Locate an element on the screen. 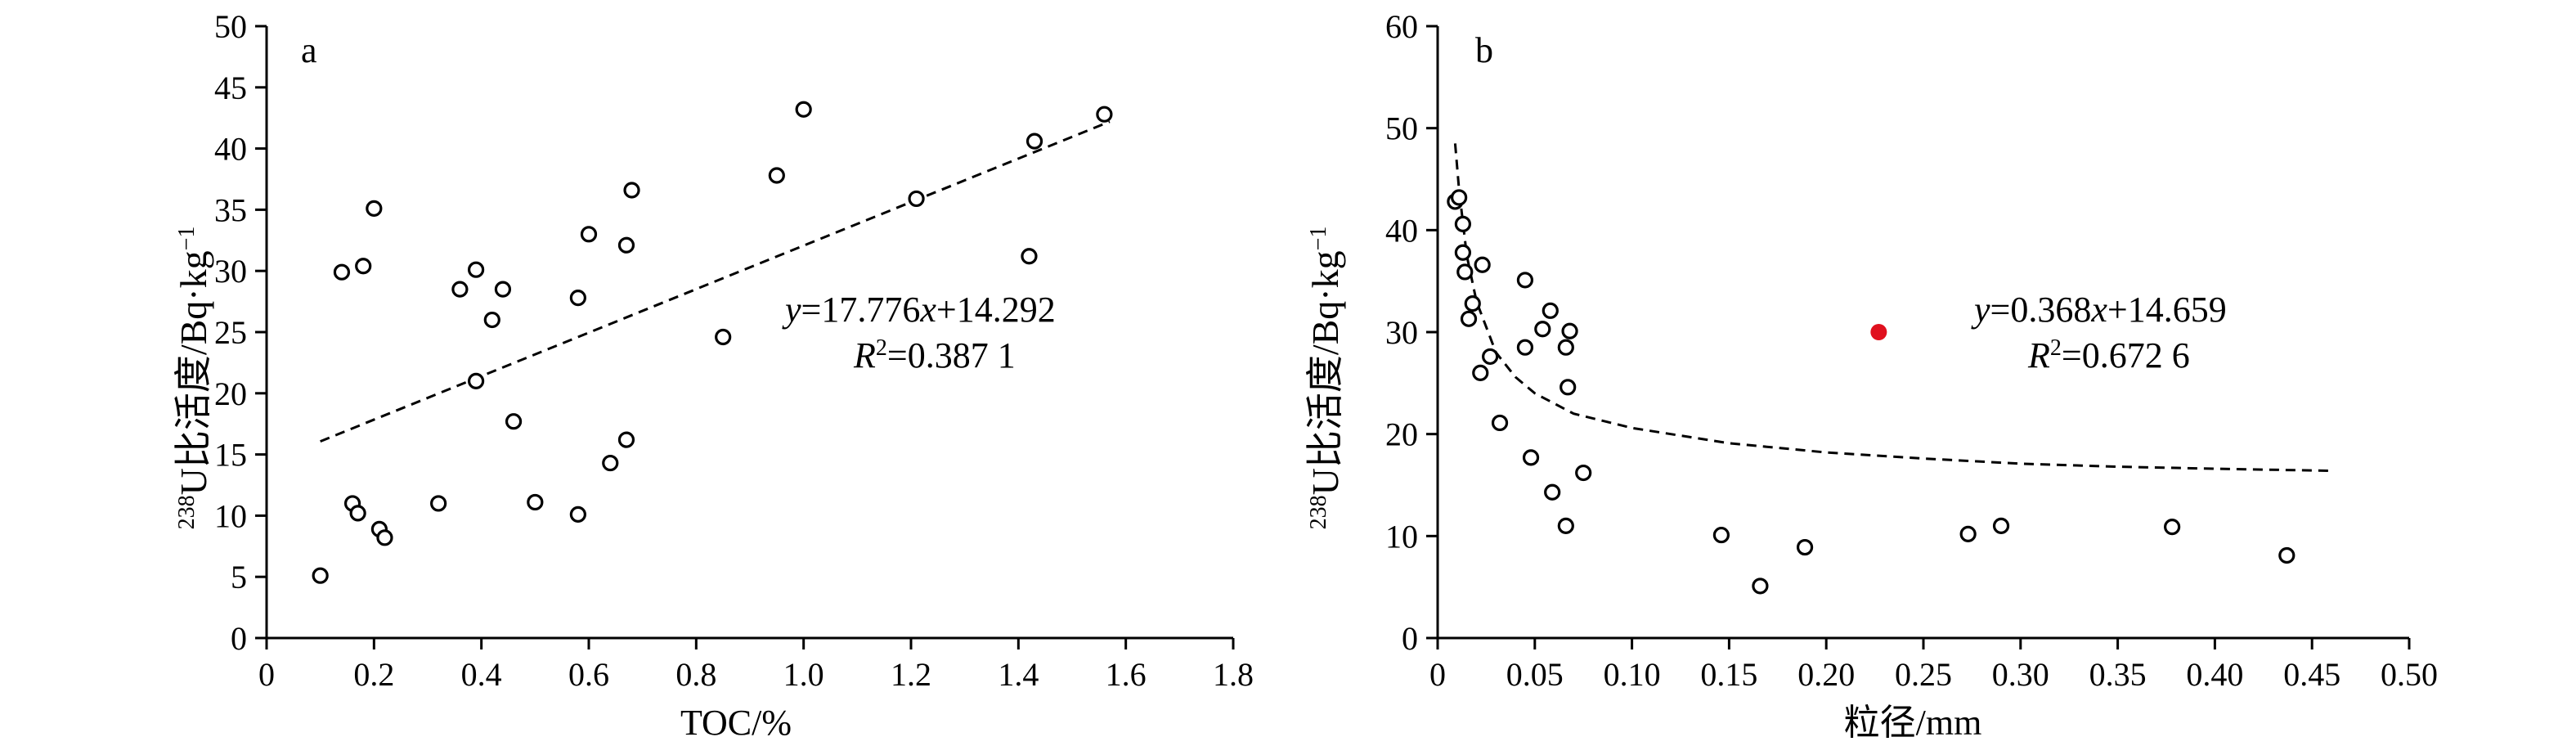  chart-a-y-tick-label: 20 is located at coordinates (230, 393).